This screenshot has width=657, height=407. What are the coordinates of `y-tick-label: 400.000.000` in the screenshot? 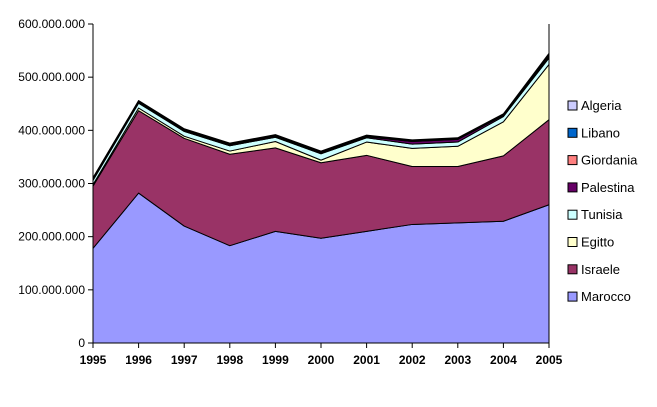 It's located at (51, 130).